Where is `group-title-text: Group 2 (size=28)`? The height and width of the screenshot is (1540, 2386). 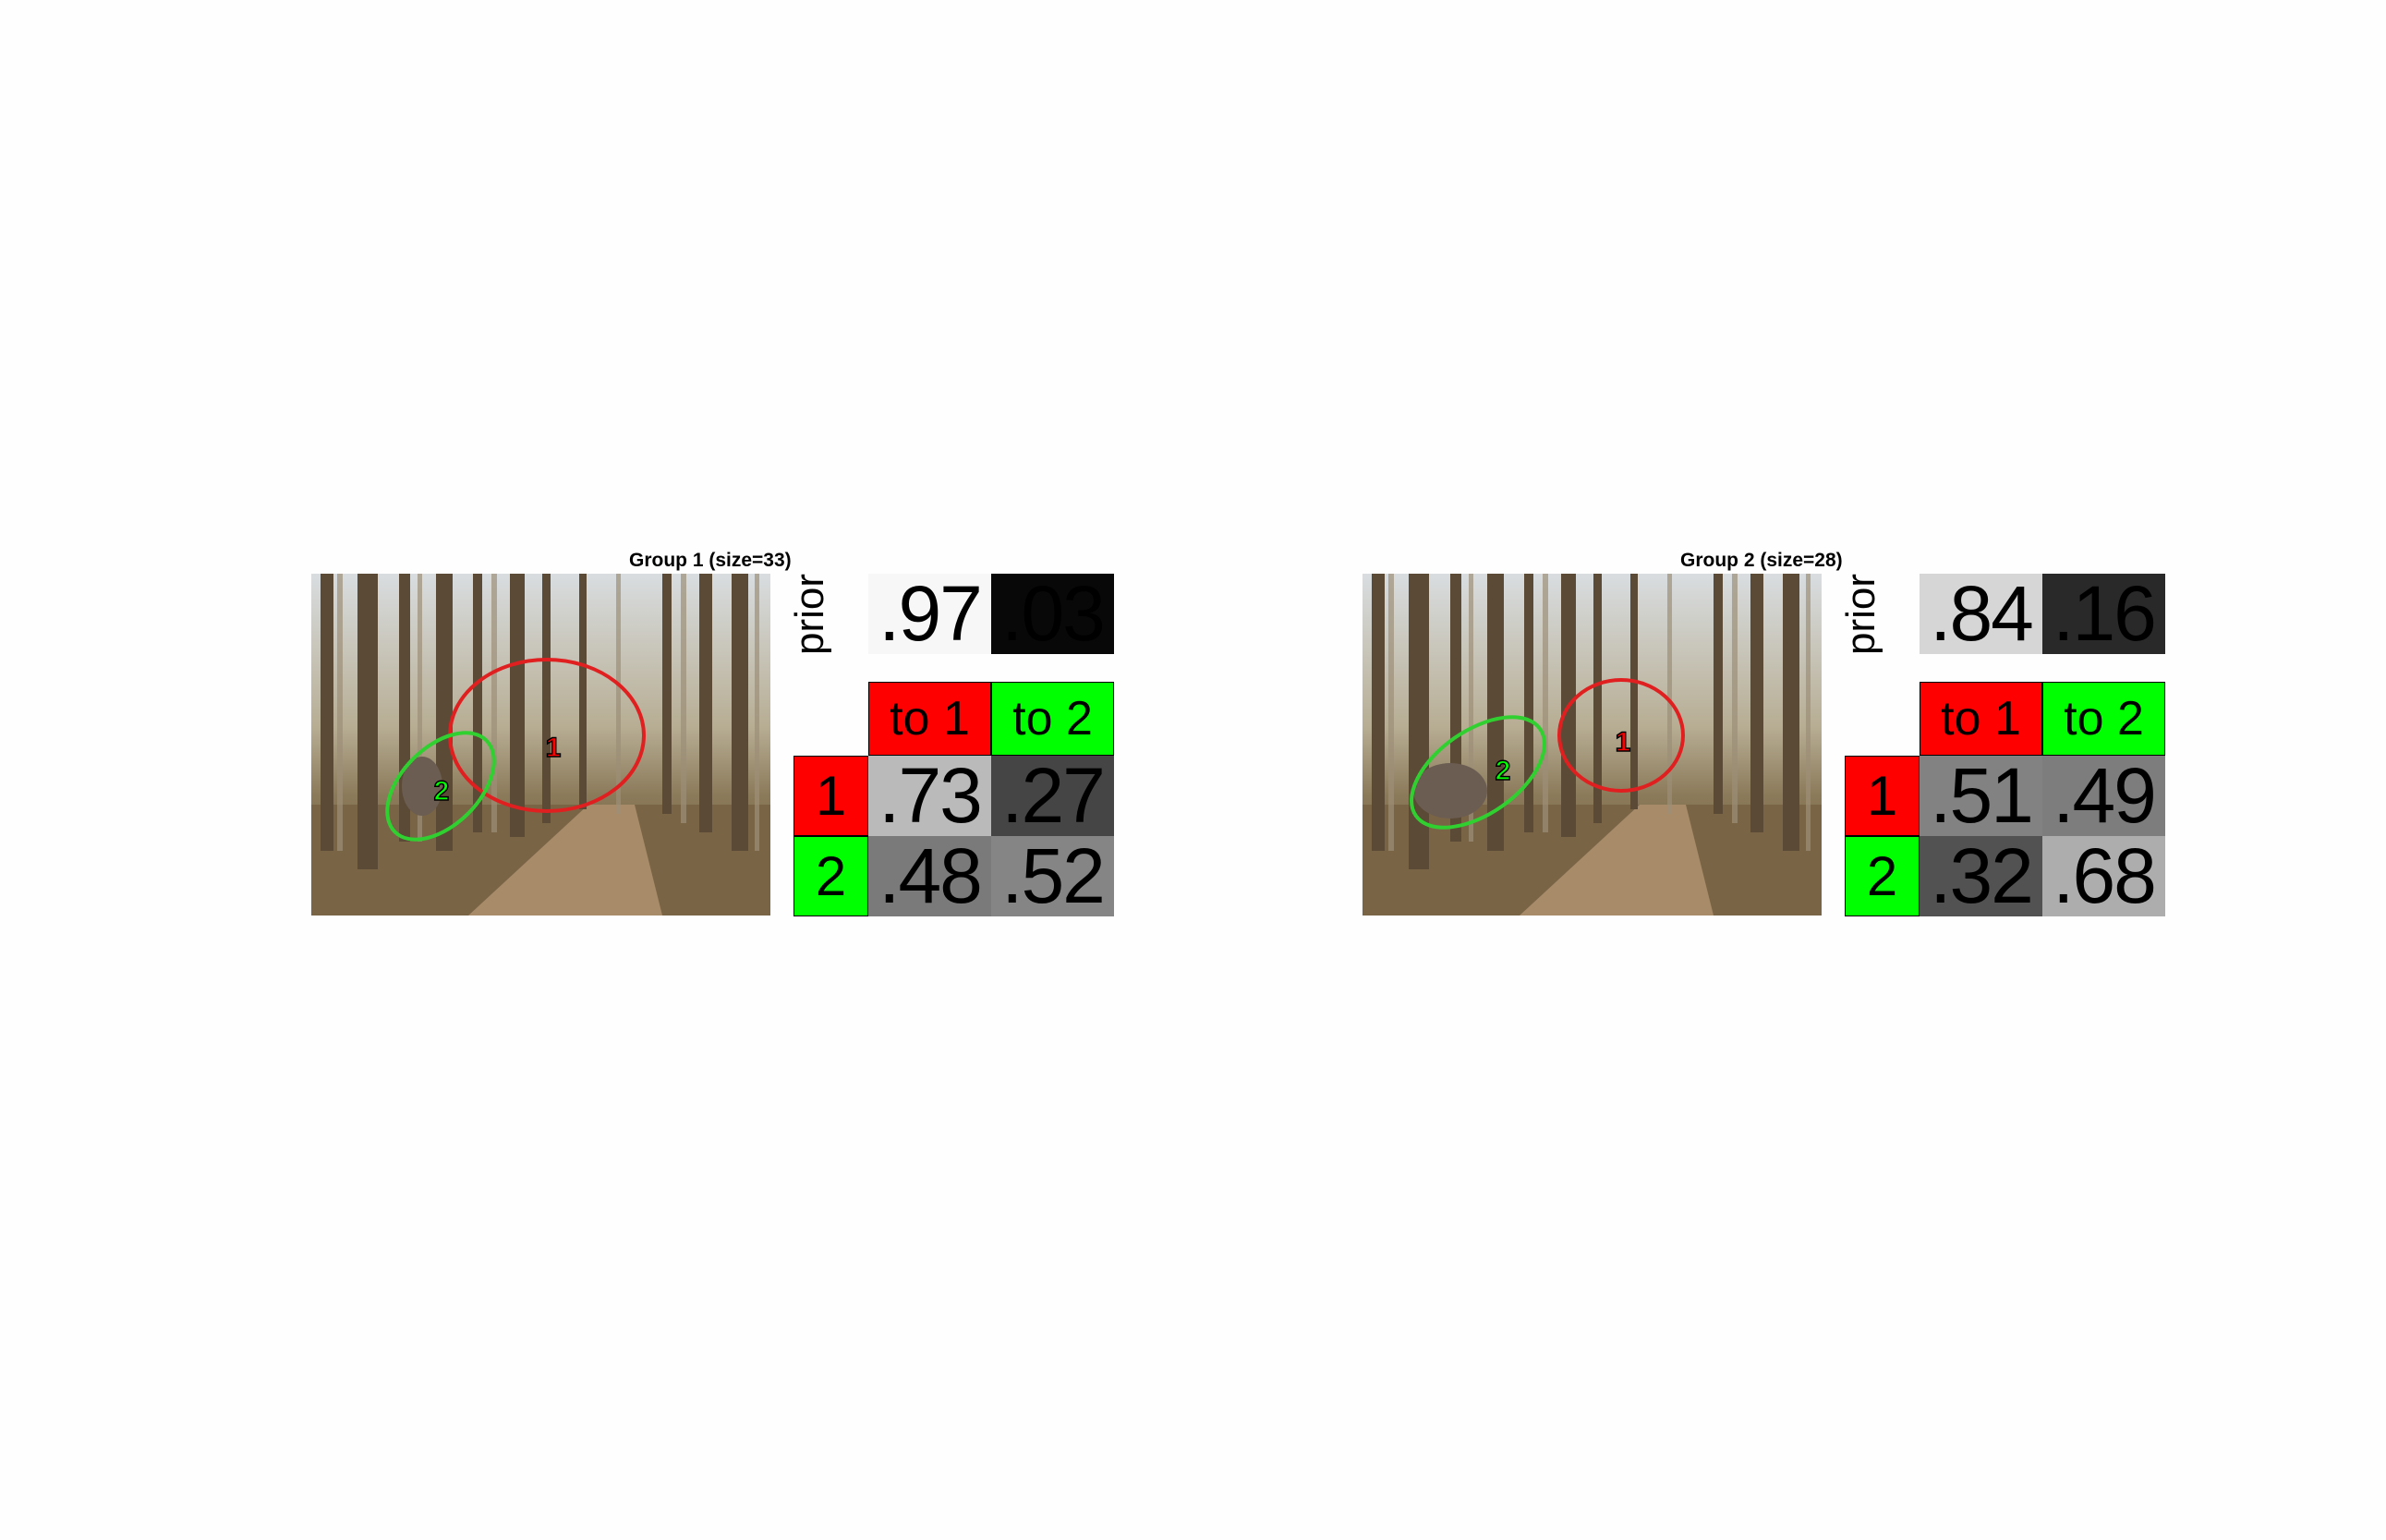
group-title-text: Group 2 (size=28) is located at coordinates (1761, 560).